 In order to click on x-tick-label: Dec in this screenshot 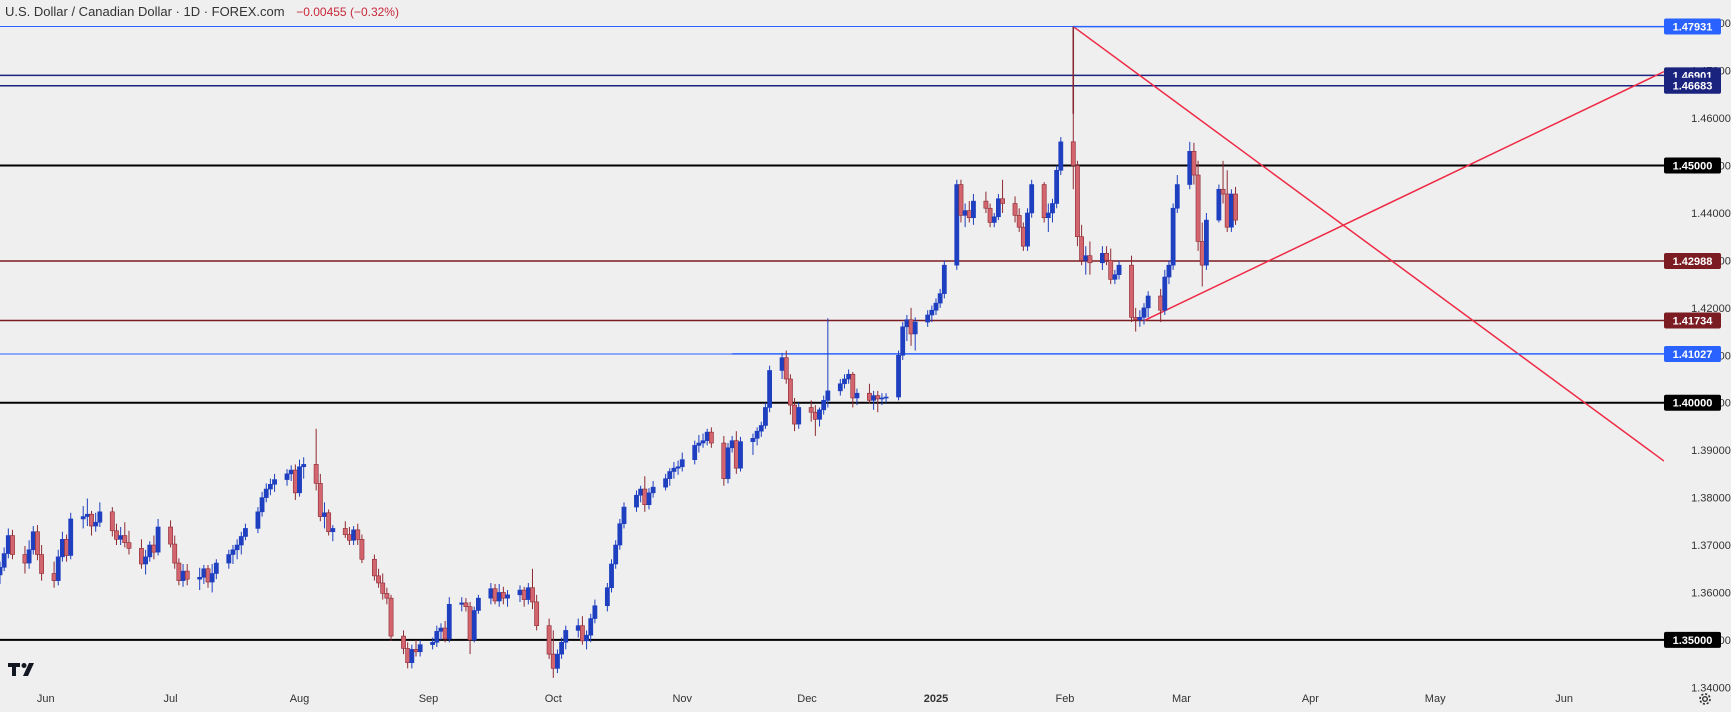, I will do `click(807, 699)`.